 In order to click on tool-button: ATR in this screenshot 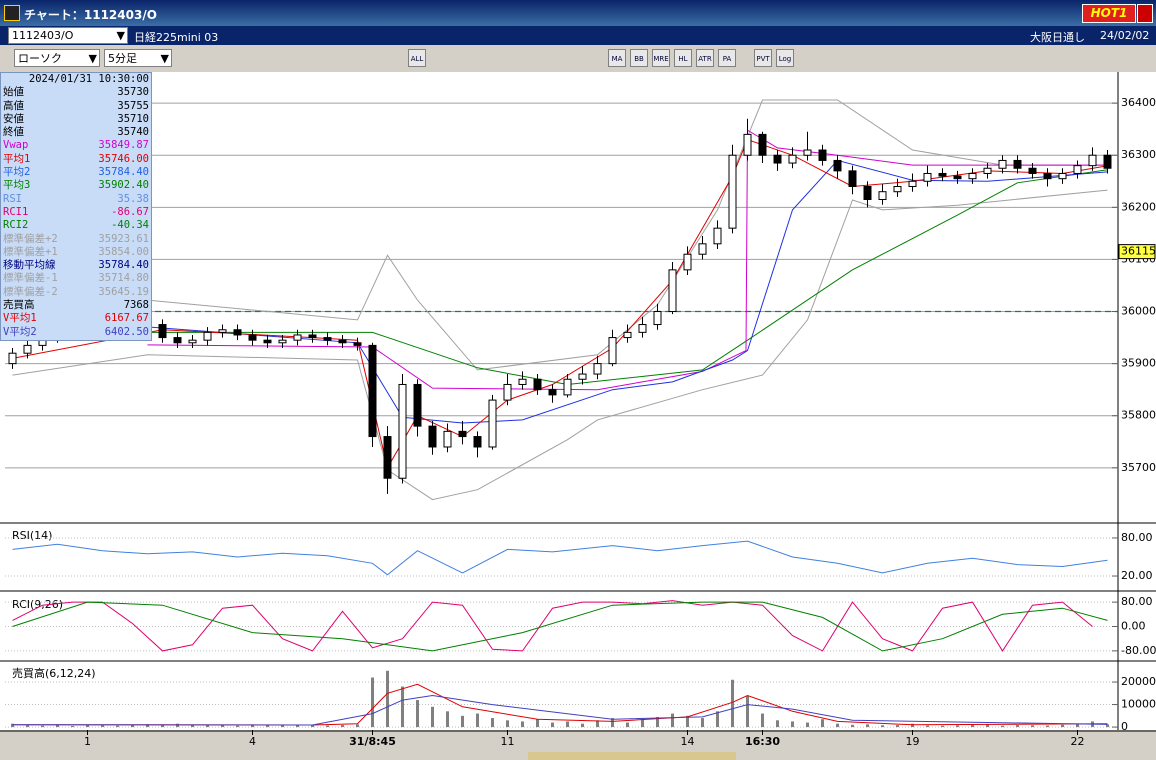, I will do `click(705, 58)`.